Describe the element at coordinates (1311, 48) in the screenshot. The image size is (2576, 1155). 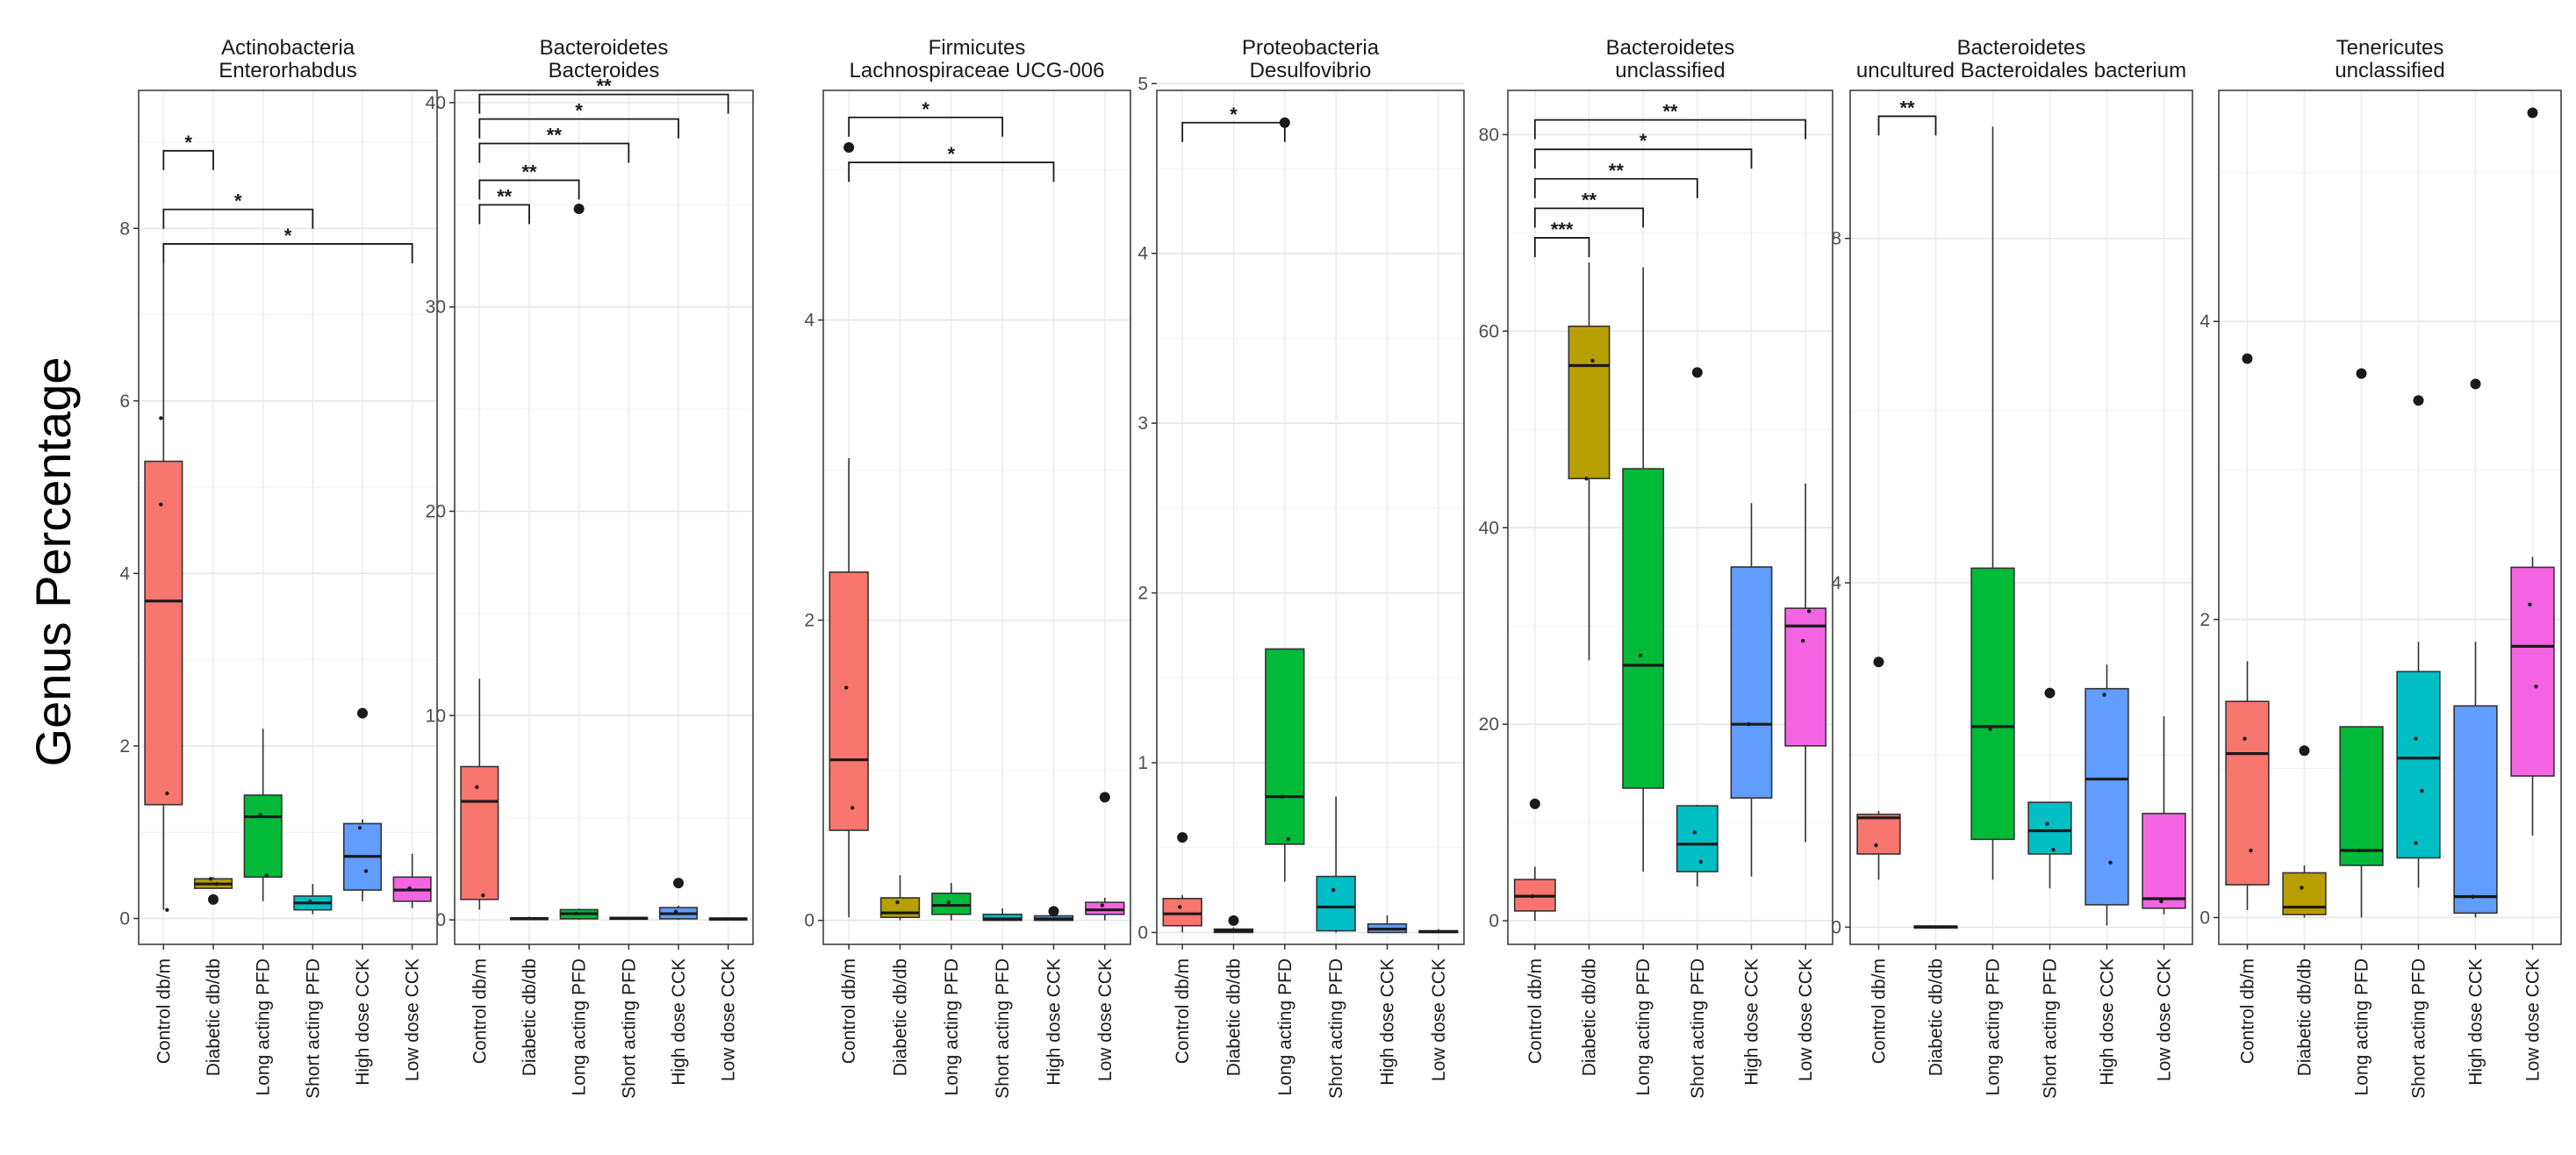
I see `panel-title-line: Proteobacteria` at that location.